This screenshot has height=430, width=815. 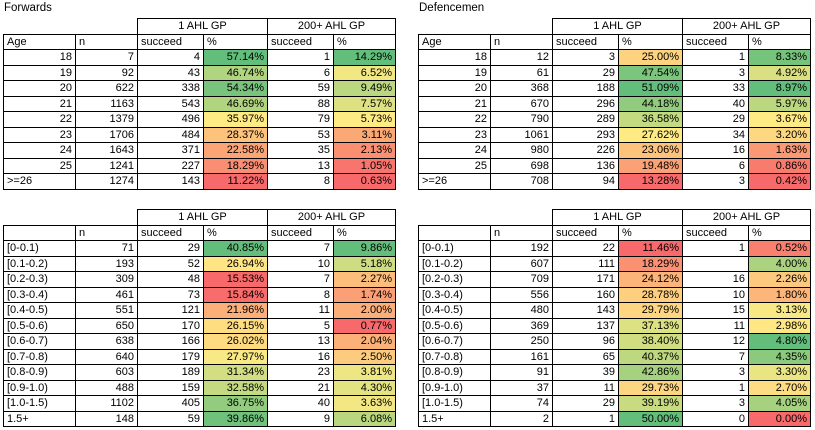 I want to click on cell-succeed-1: 111, so click(x=585, y=263).